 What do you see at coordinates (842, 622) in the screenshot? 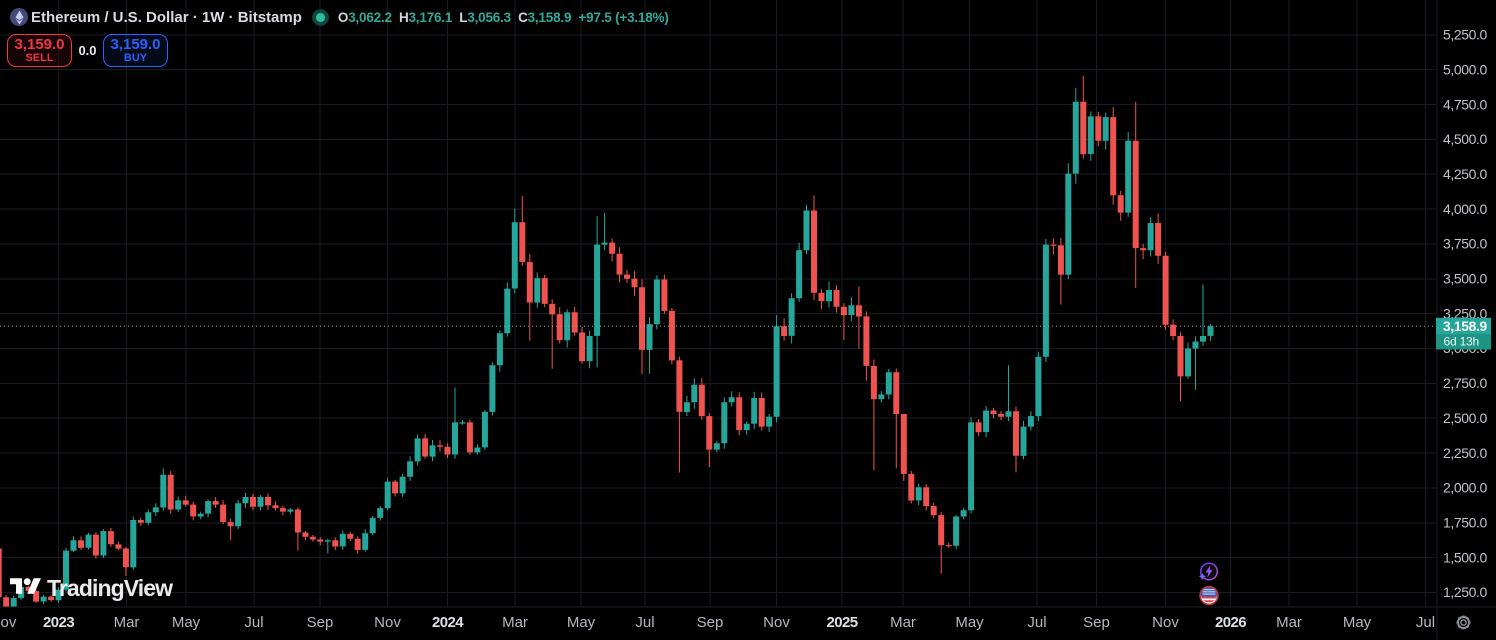
I see `svg-text: 2025` at bounding box center [842, 622].